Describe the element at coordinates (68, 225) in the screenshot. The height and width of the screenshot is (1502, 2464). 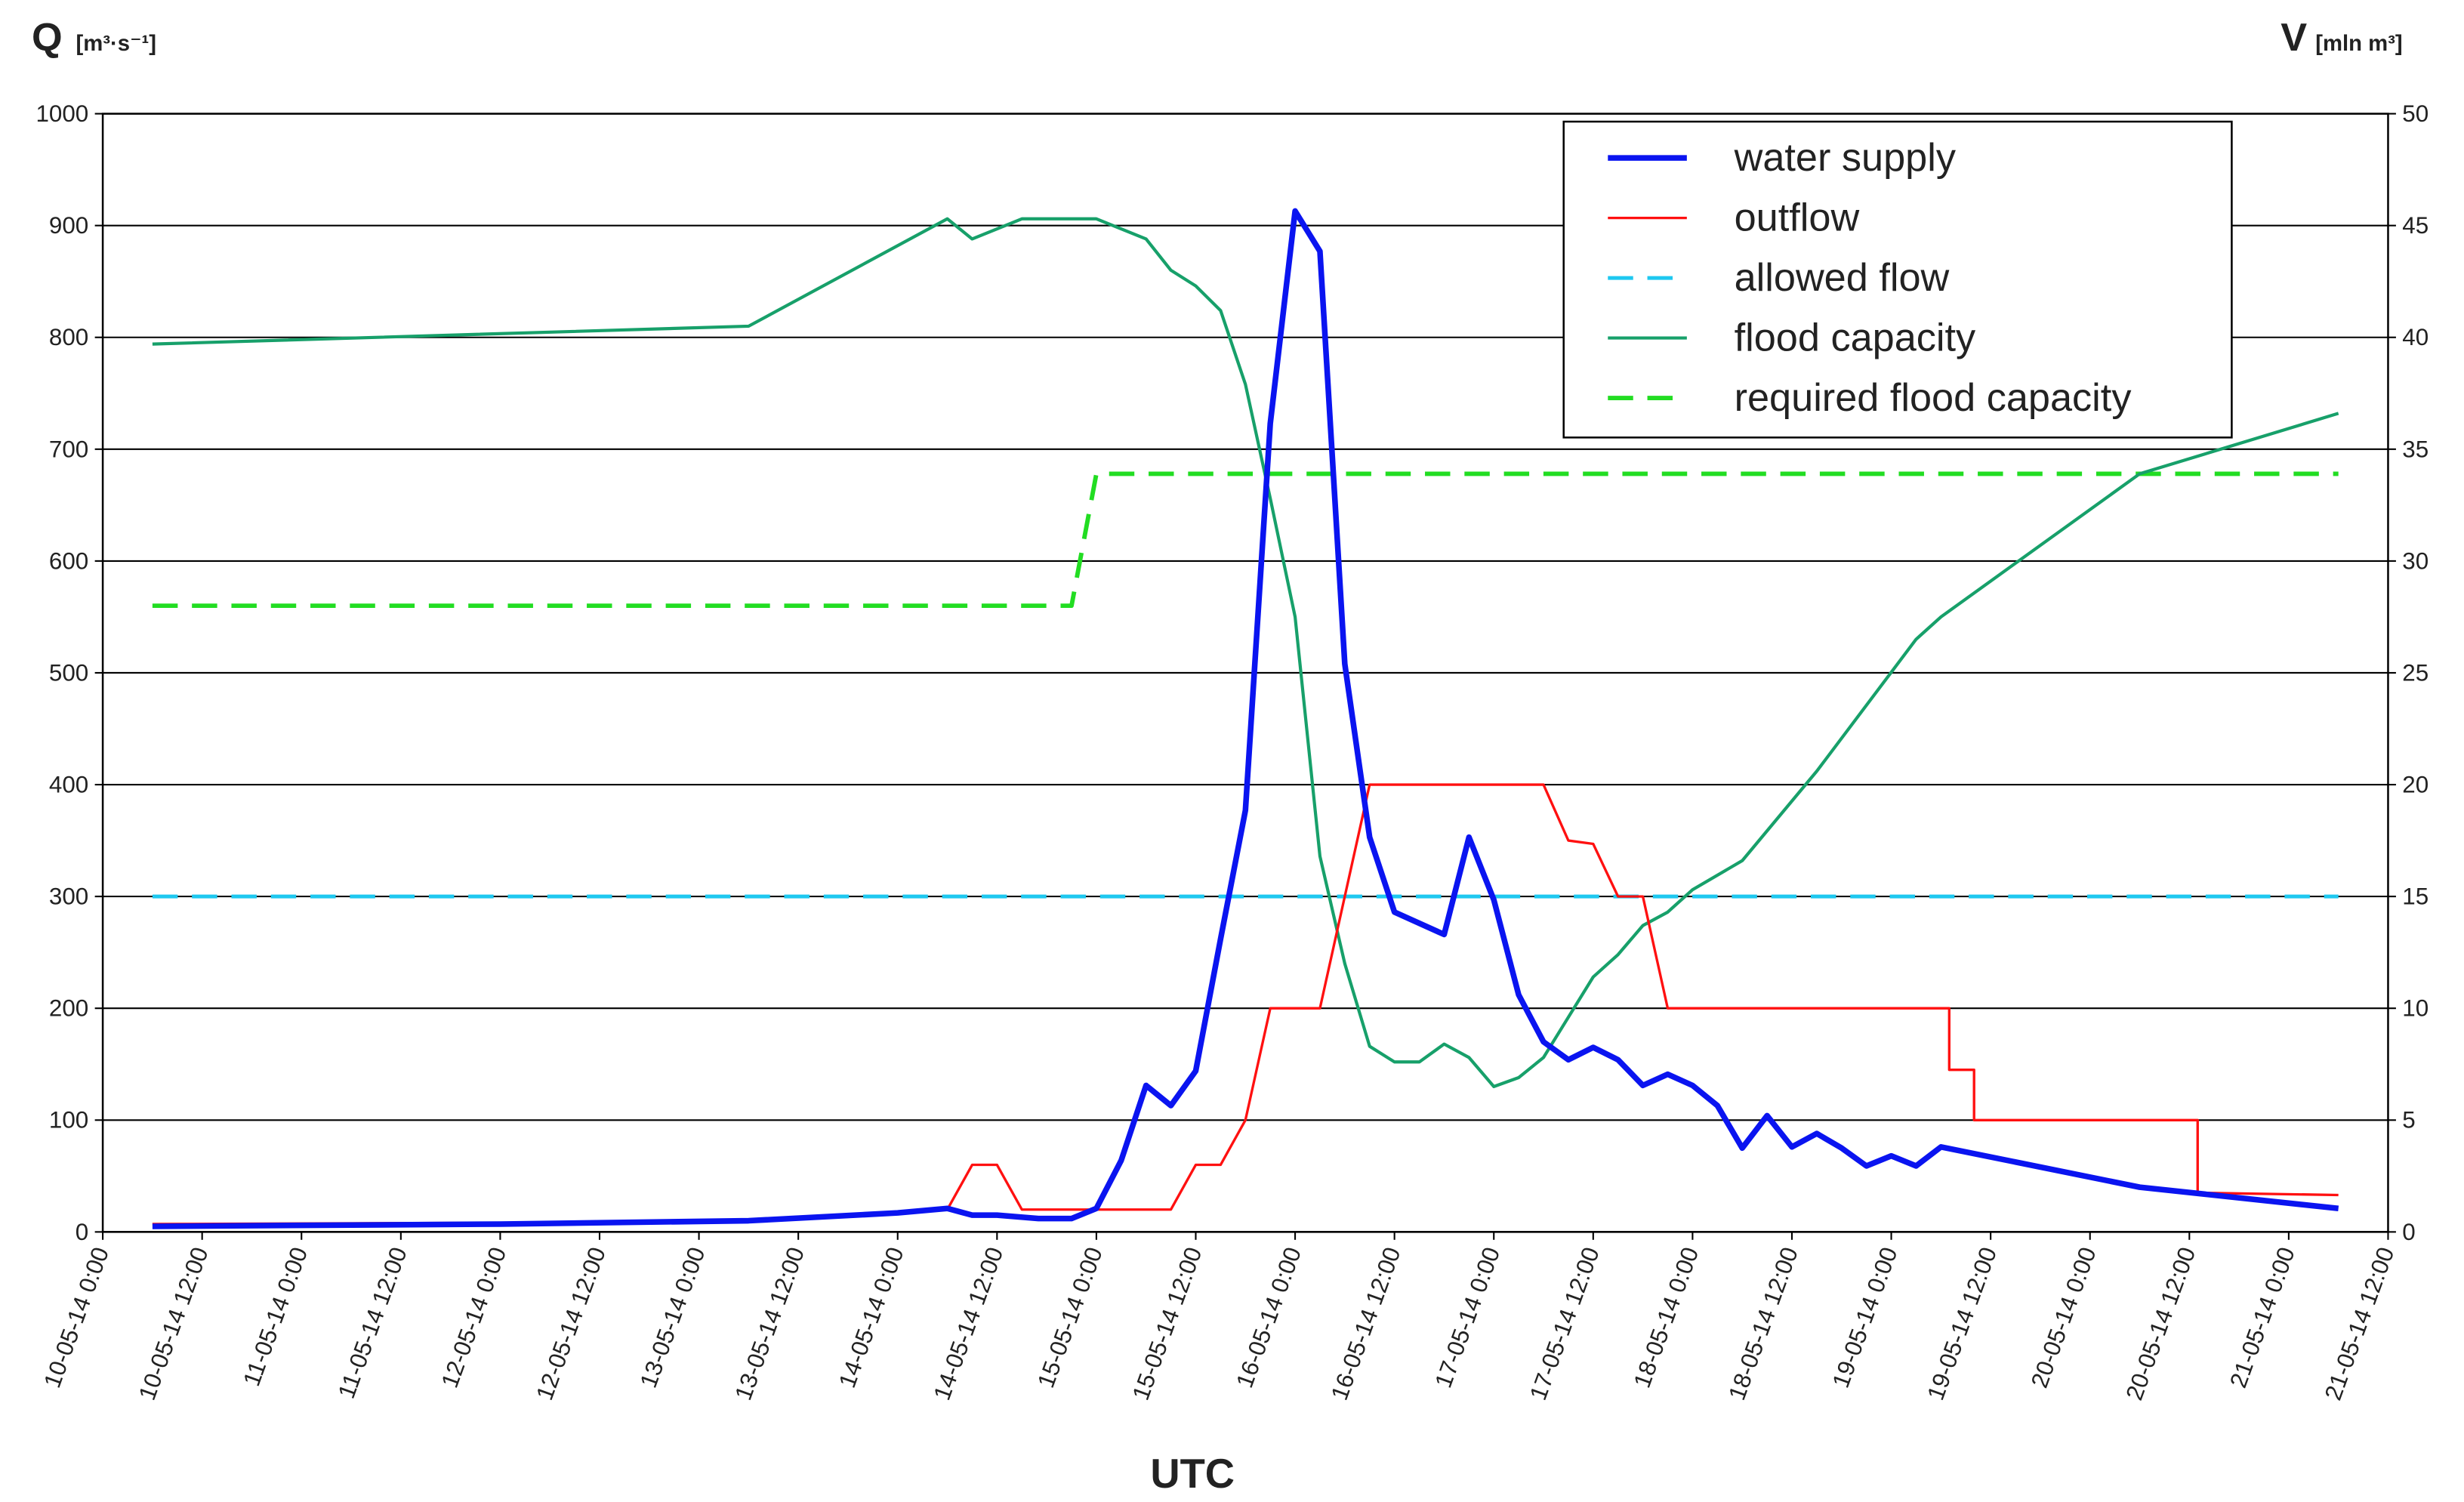
I see `y-tick-label: 900` at that location.